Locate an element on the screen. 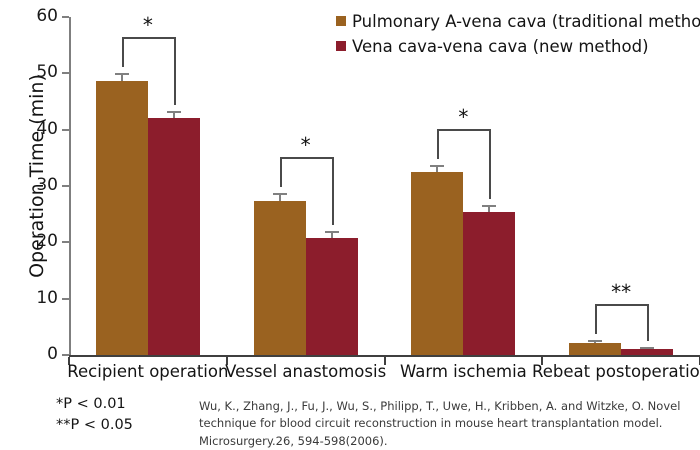  footnote-p05: **P < 0.05 is located at coordinates (94, 425).